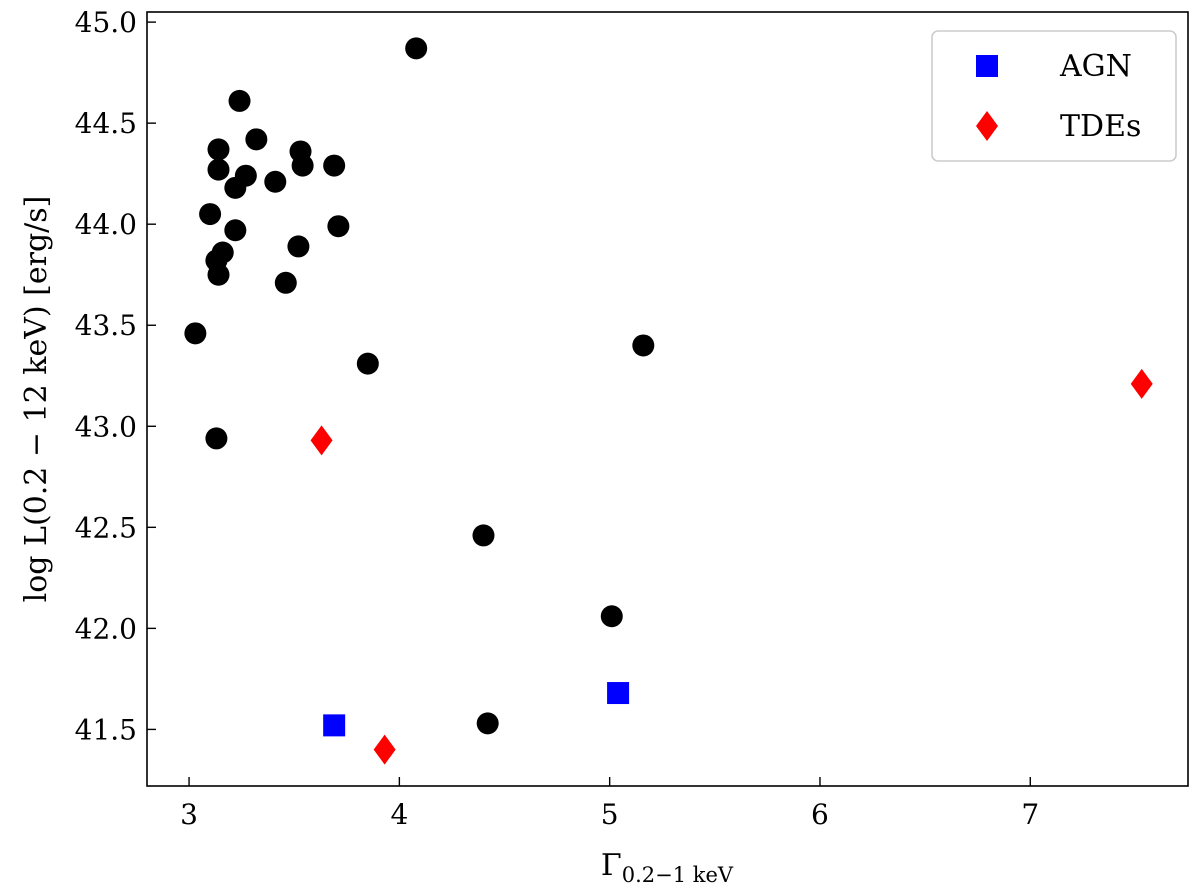  Describe the element at coordinates (610, 814) in the screenshot. I see `x-tick-label: 5` at that location.